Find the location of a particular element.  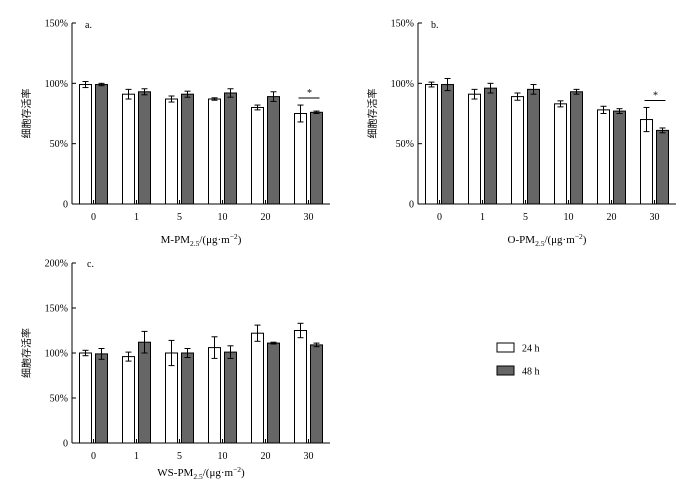

panel-label: b. is located at coordinates (435, 25).